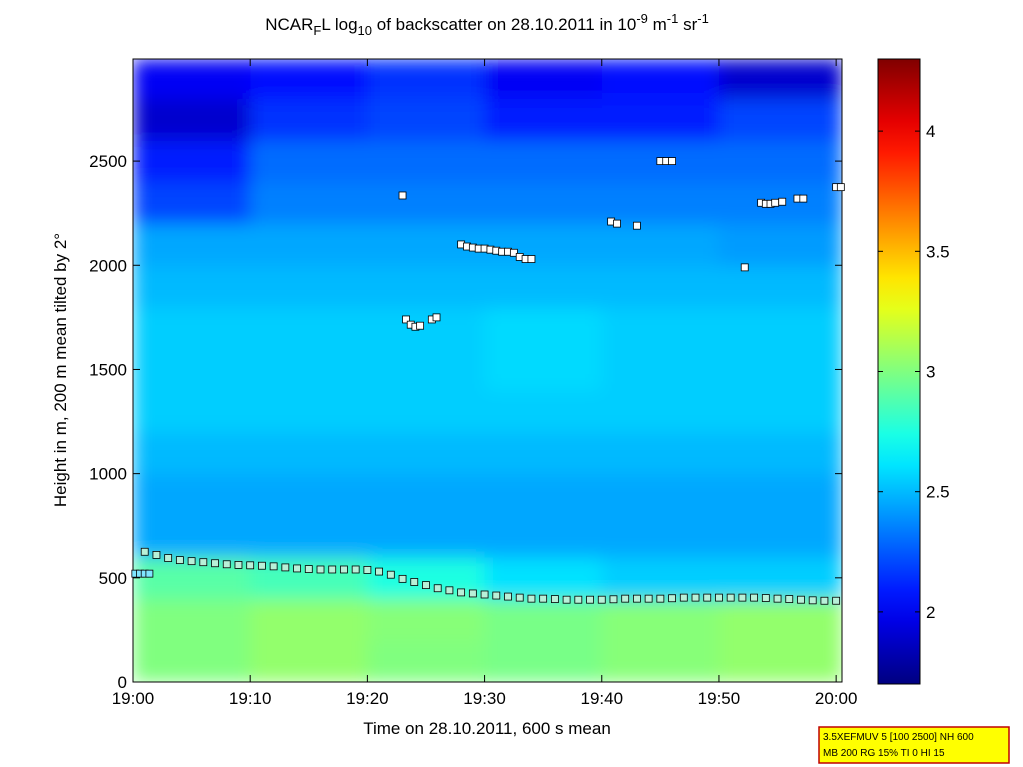 The height and width of the screenshot is (767, 1023). I want to click on x-tick-label: 19:40, so click(601, 698).